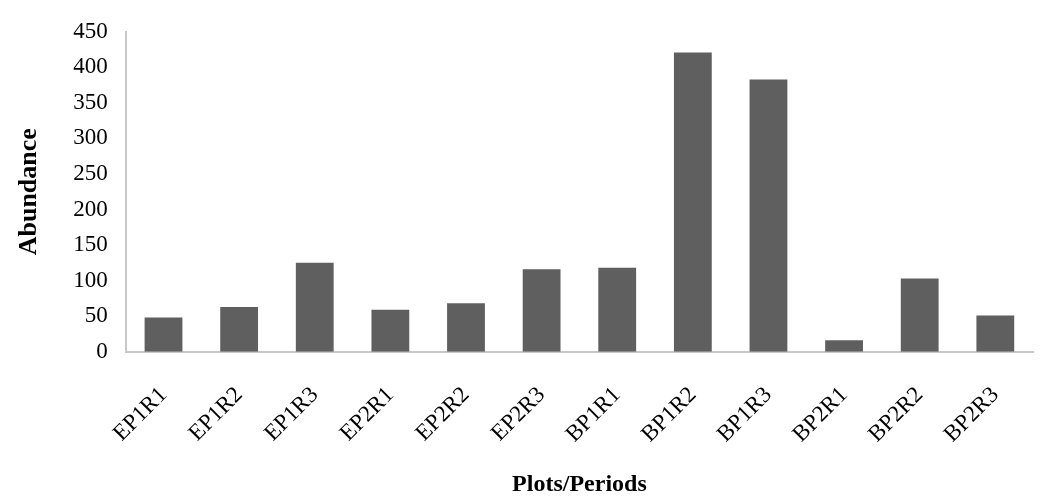 This screenshot has width=1045, height=499. What do you see at coordinates (28, 192) in the screenshot?
I see `y-axis-title: Abundance` at bounding box center [28, 192].